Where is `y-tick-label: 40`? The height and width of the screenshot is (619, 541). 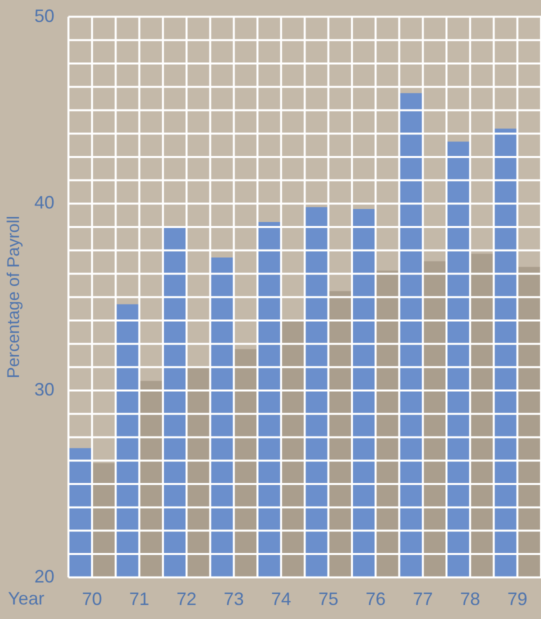 y-tick-label: 40 is located at coordinates (44, 202).